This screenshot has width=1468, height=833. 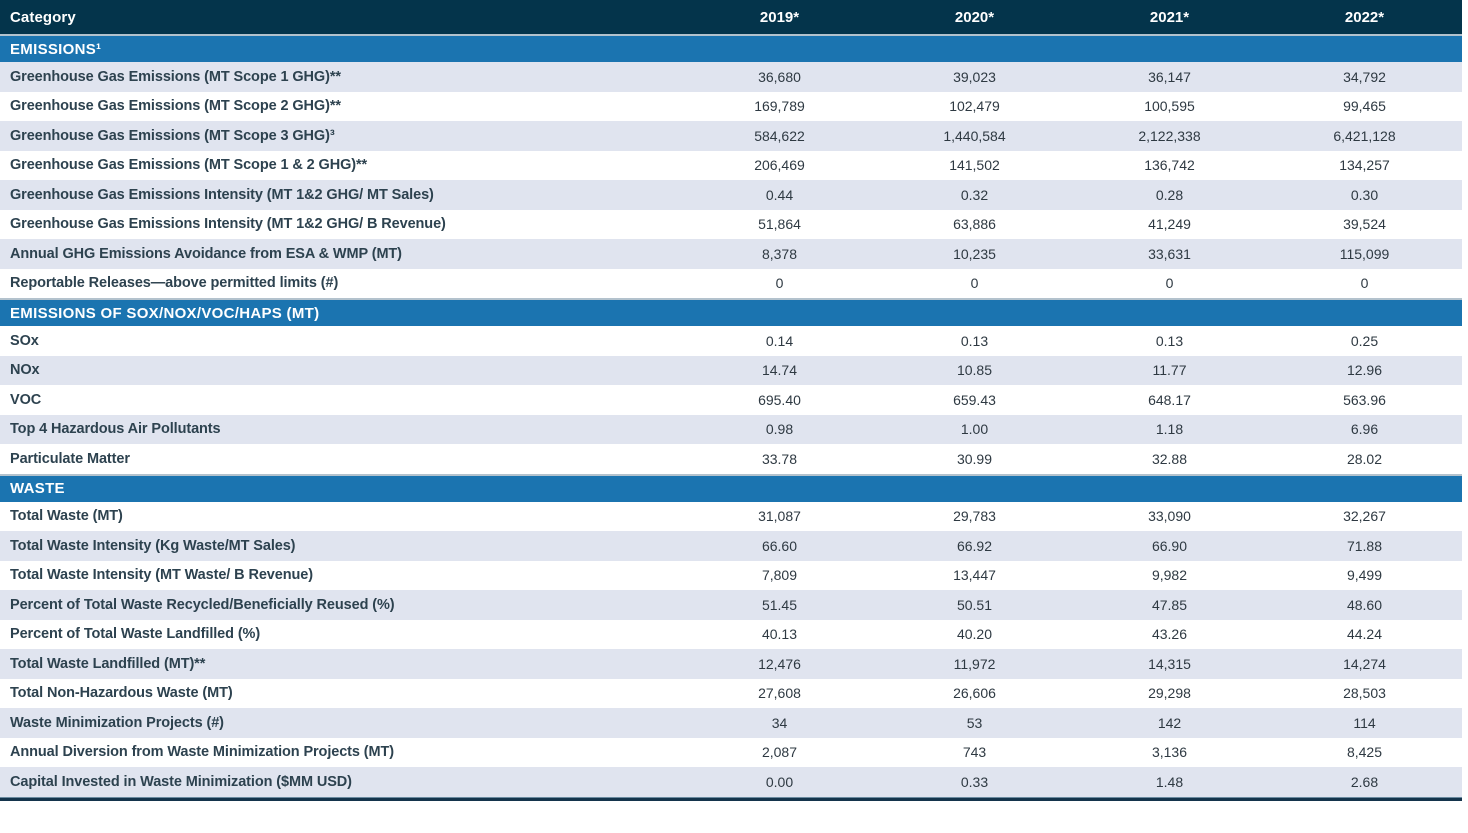 What do you see at coordinates (779, 781) in the screenshot?
I see `cell-value: 0.00` at bounding box center [779, 781].